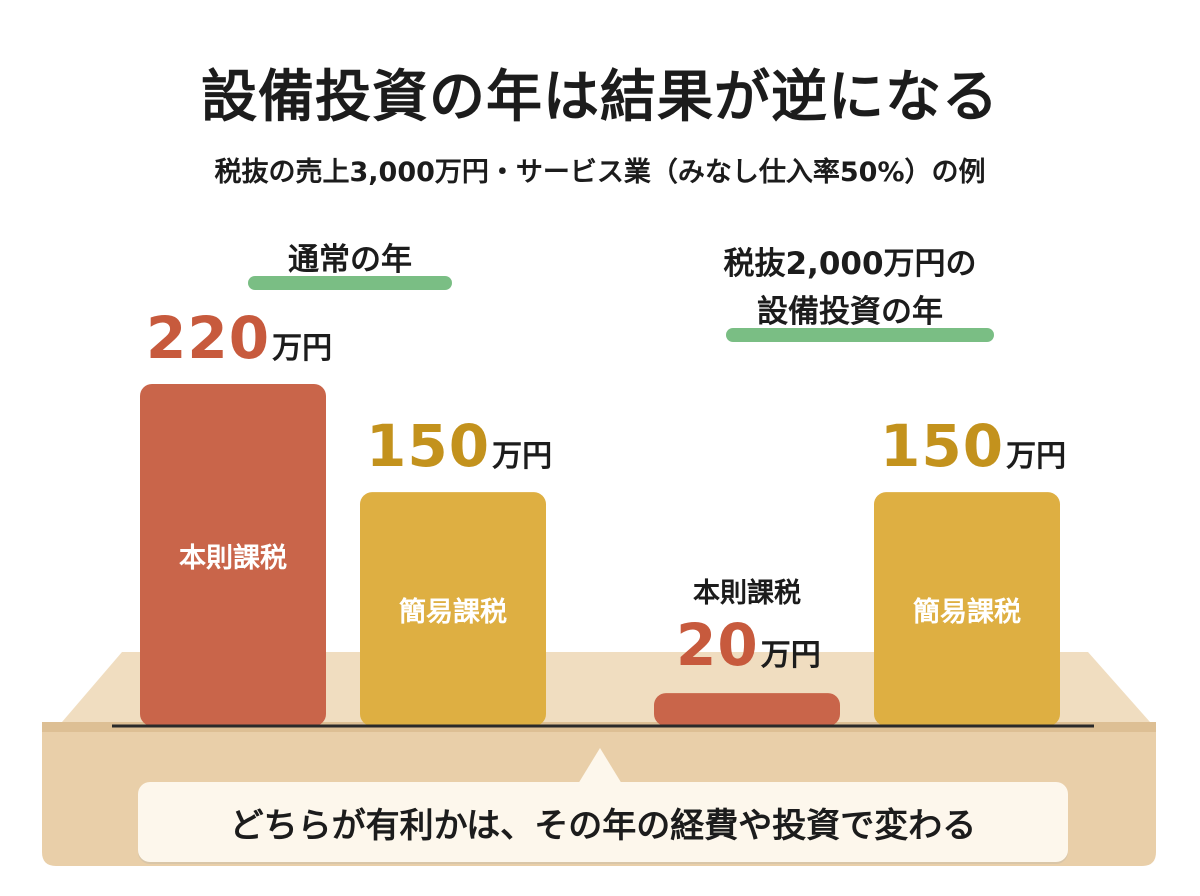 Image resolution: width=1200 pixels, height=896 pixels. Describe the element at coordinates (350, 260) in the screenshot. I see `group-label-line: 通常の年` at that location.